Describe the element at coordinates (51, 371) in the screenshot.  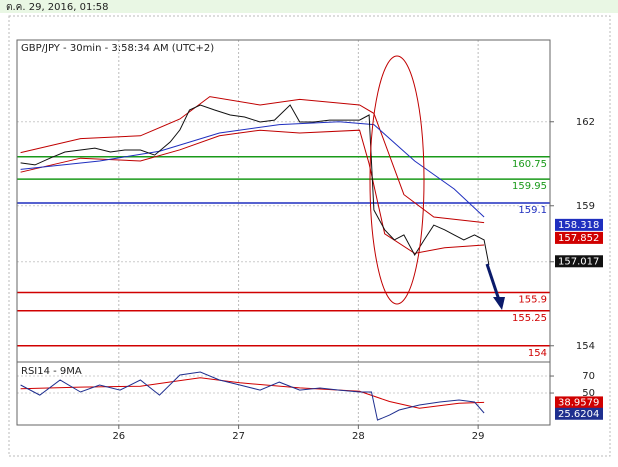
I see `rsi-title: RSI14 - 9MA` at that location.